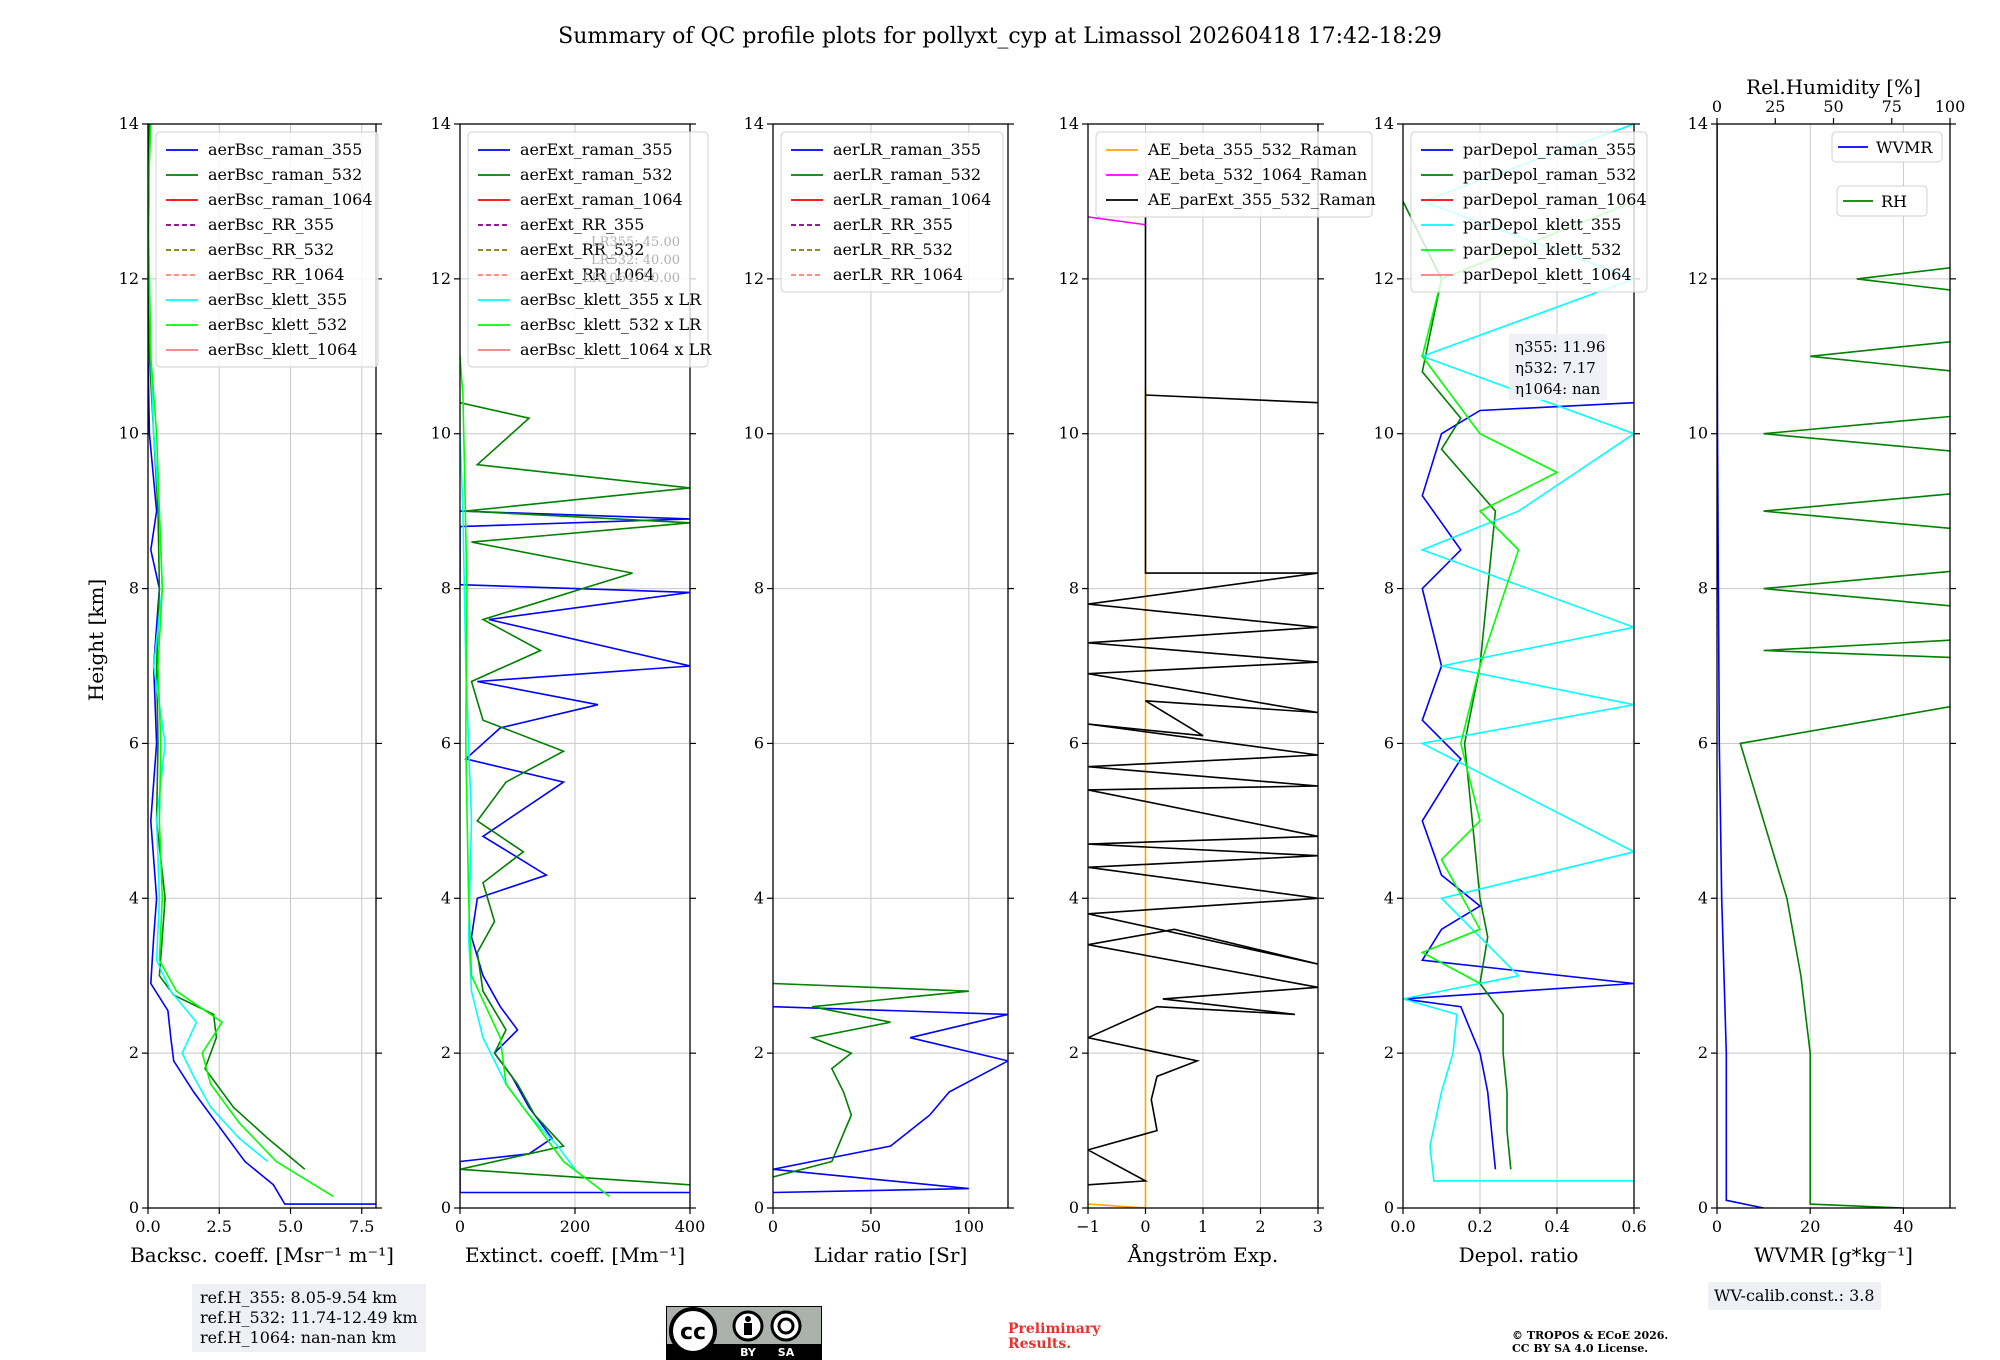 This screenshot has height=1360, width=2000. I want to click on eta-box, so click(1558, 367).